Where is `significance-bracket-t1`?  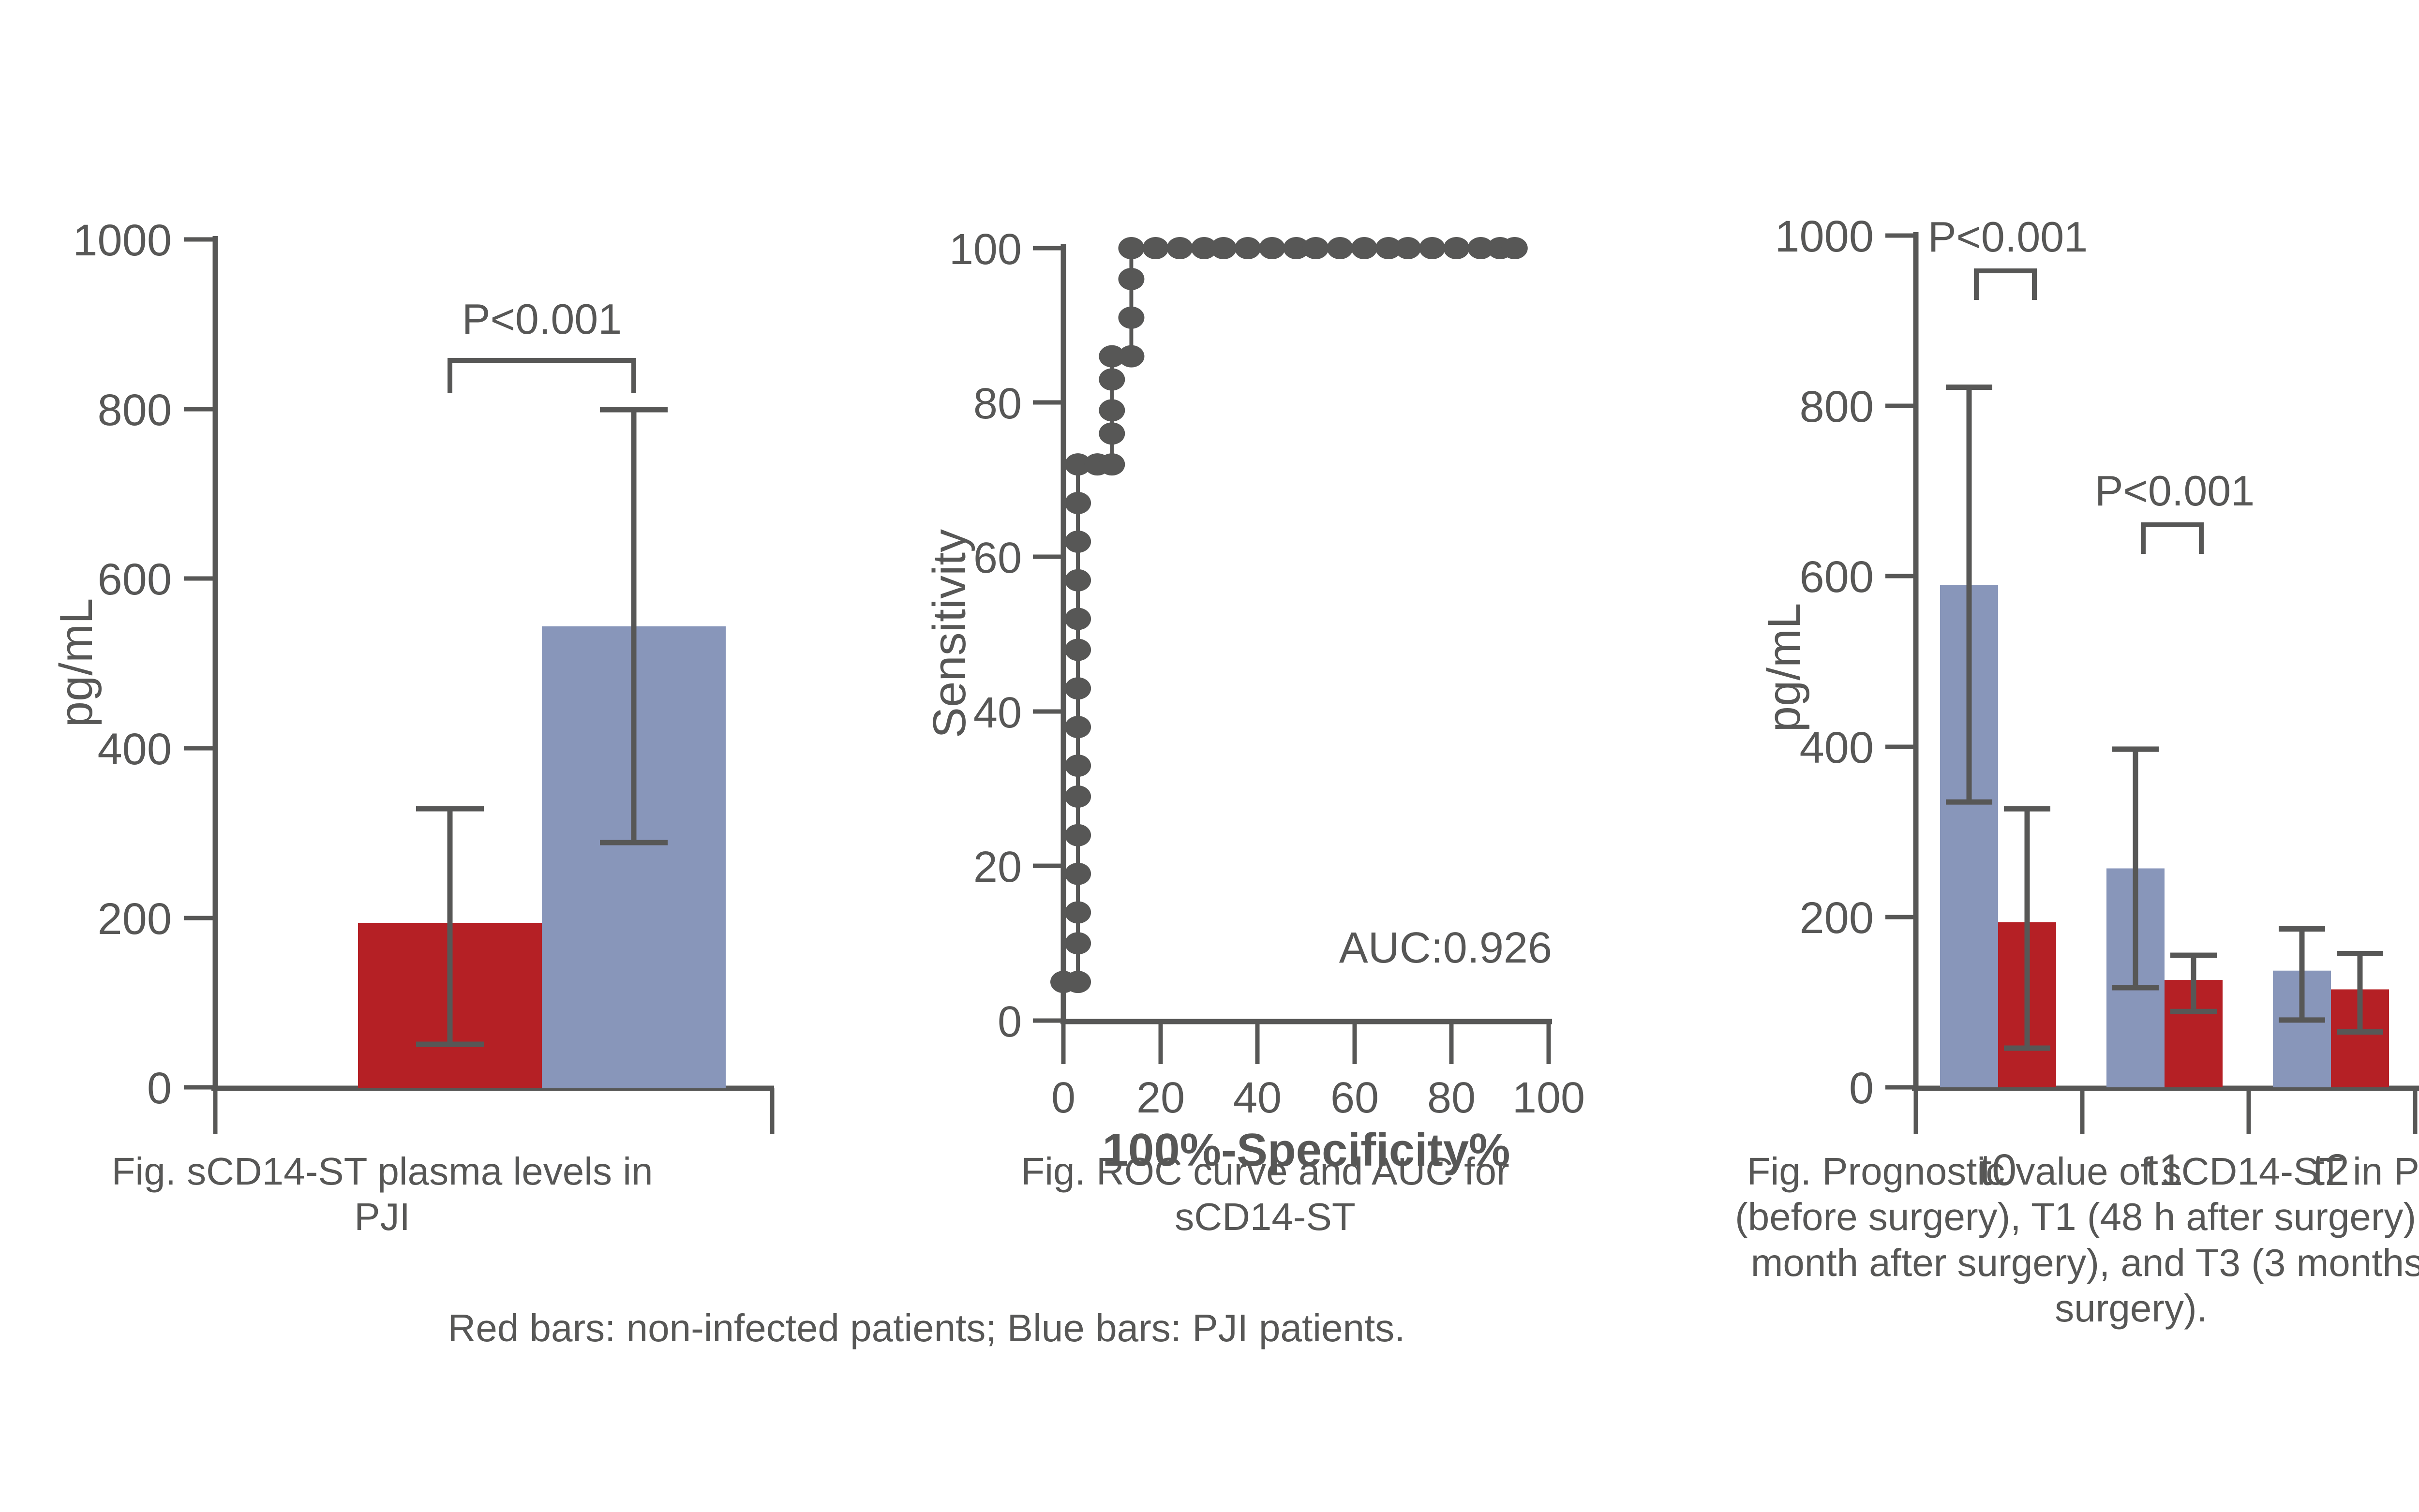 significance-bracket-t1 is located at coordinates (2172, 538).